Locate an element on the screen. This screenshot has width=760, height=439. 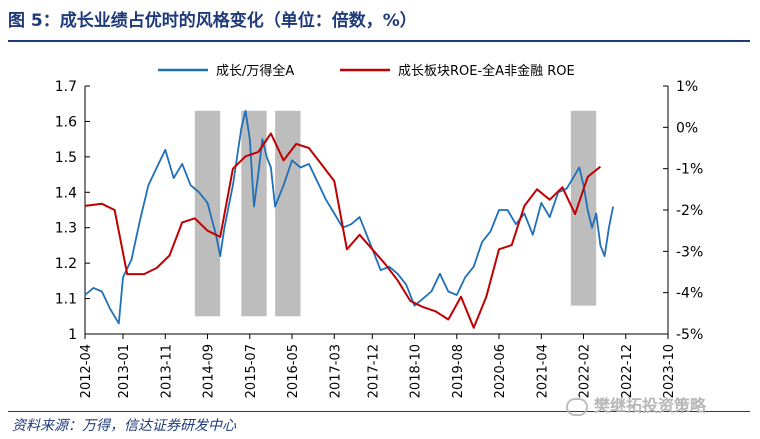
legend-label-left-series: 成长/万得全A is located at coordinates (255, 71).